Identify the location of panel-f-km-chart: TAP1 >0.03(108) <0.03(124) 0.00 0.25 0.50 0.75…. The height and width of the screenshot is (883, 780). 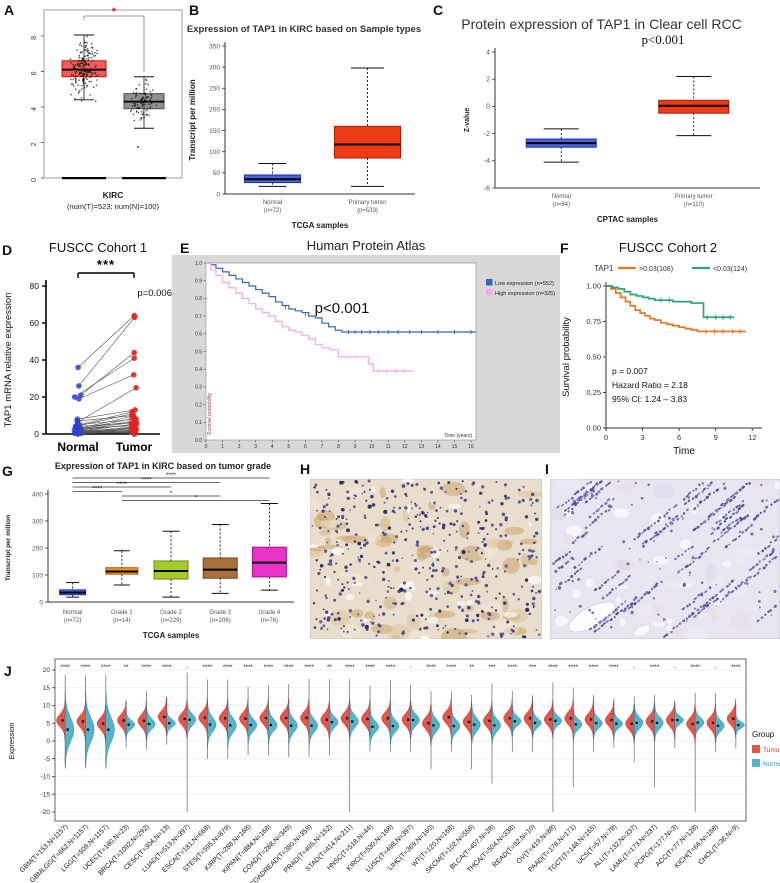
(661, 360).